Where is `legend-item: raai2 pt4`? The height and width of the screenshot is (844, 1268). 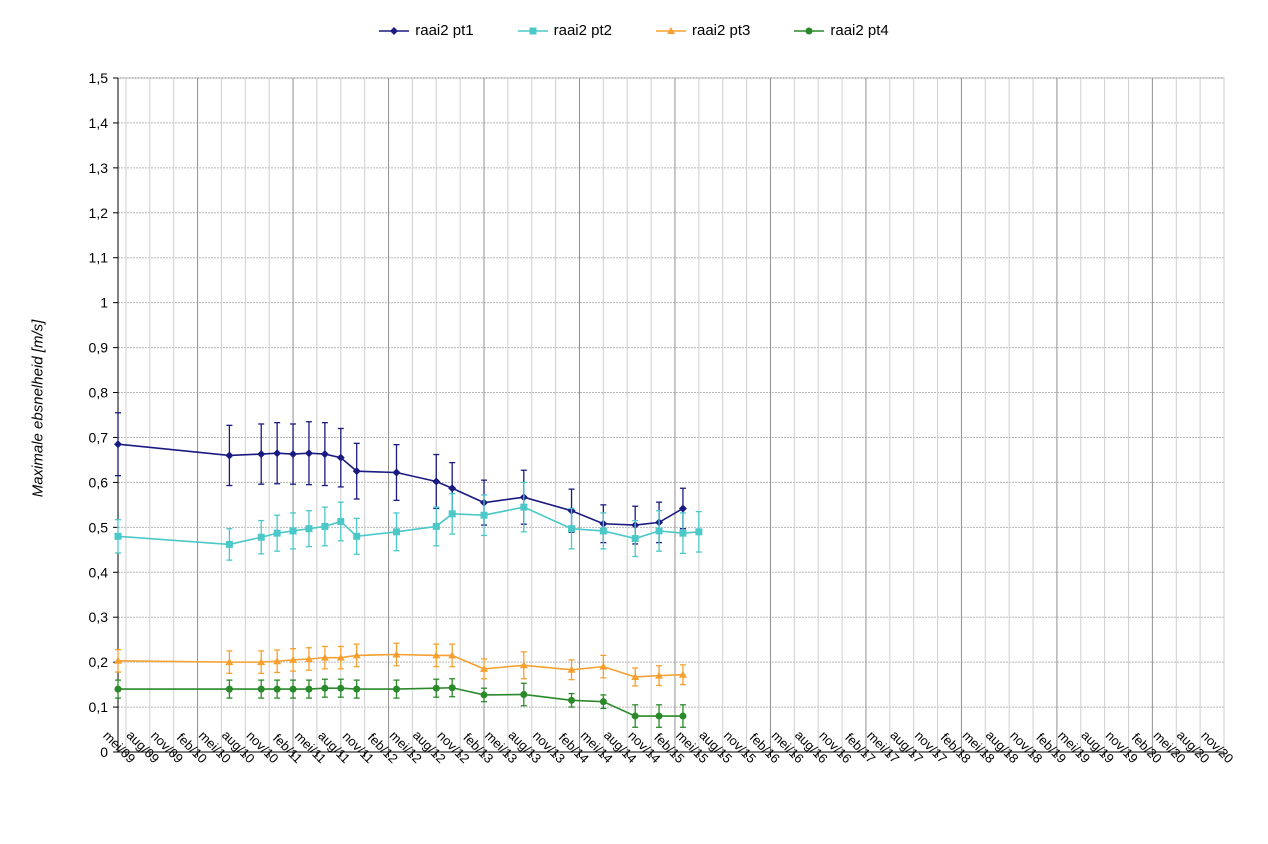 legend-item: raai2 pt4 is located at coordinates (841, 30).